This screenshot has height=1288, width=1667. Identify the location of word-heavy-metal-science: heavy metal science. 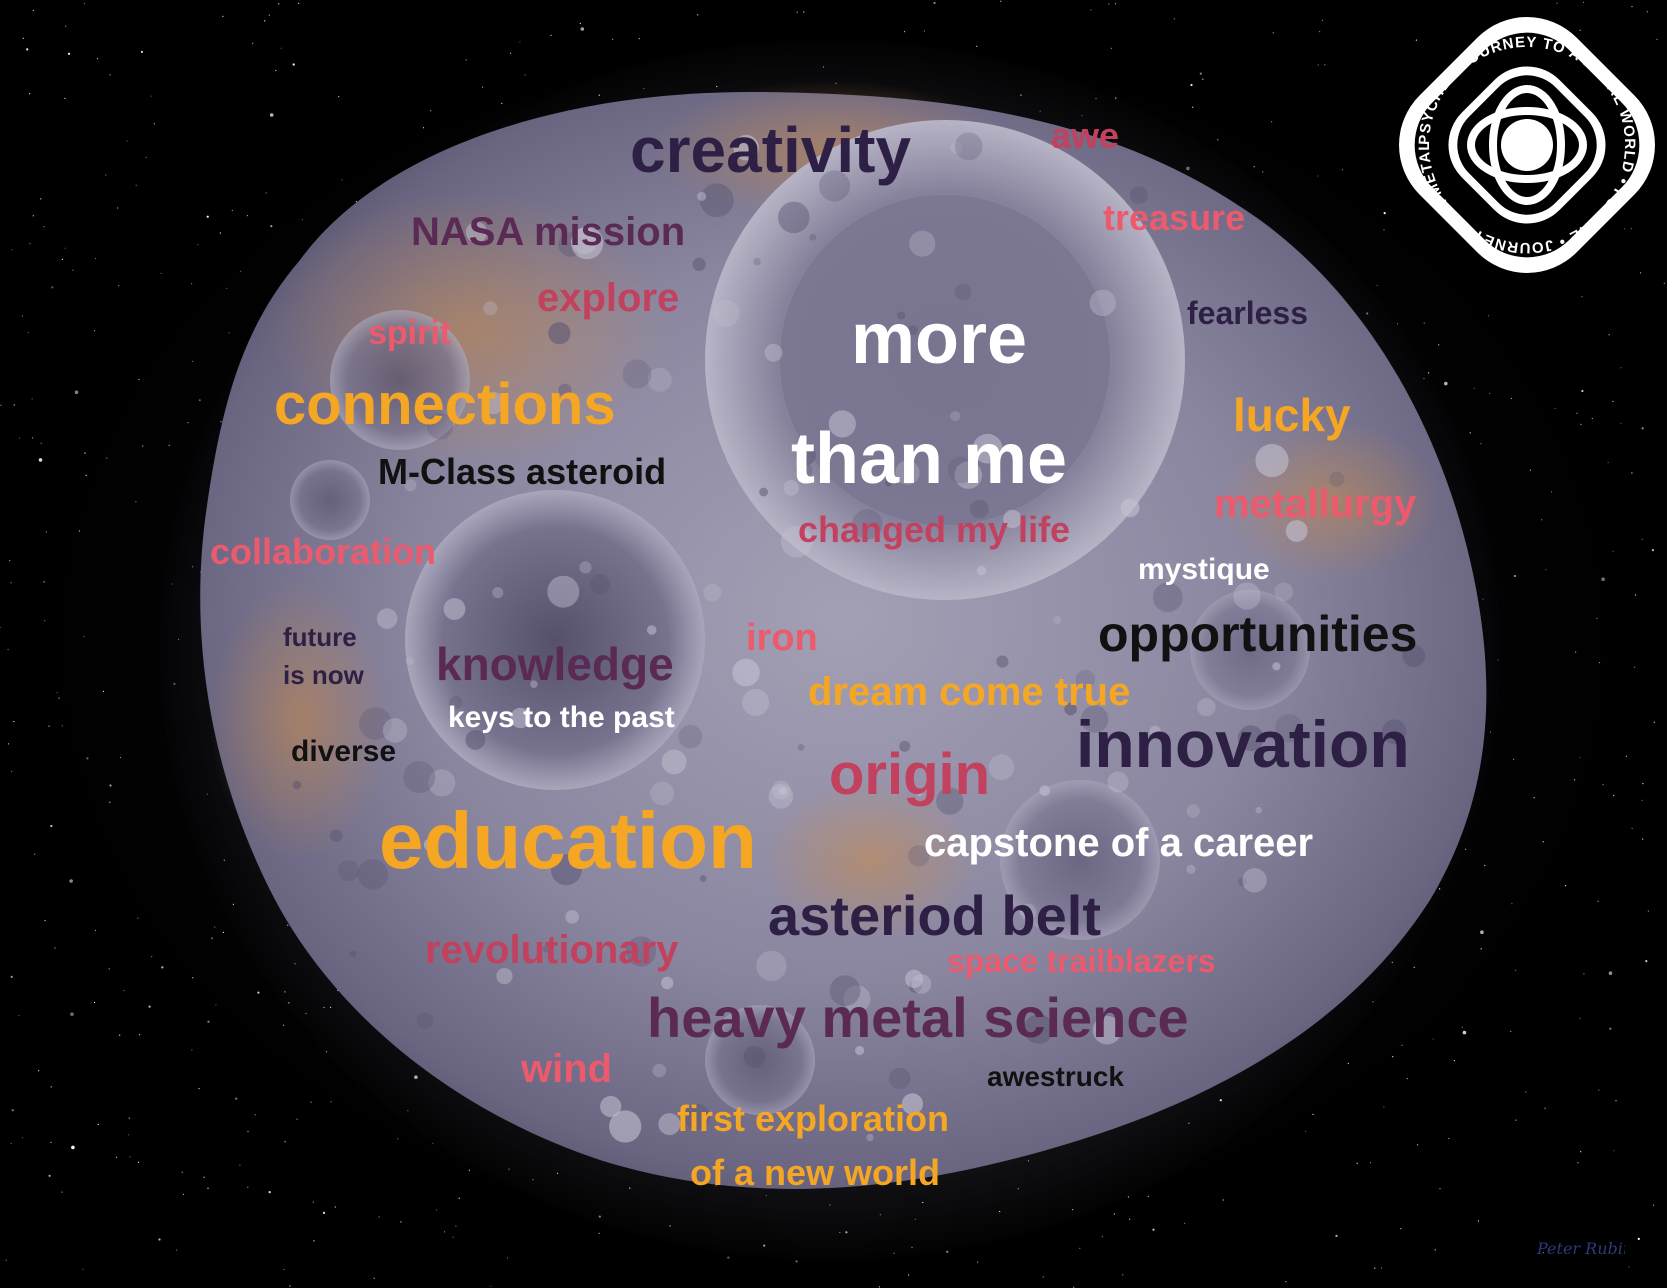
(918, 1017).